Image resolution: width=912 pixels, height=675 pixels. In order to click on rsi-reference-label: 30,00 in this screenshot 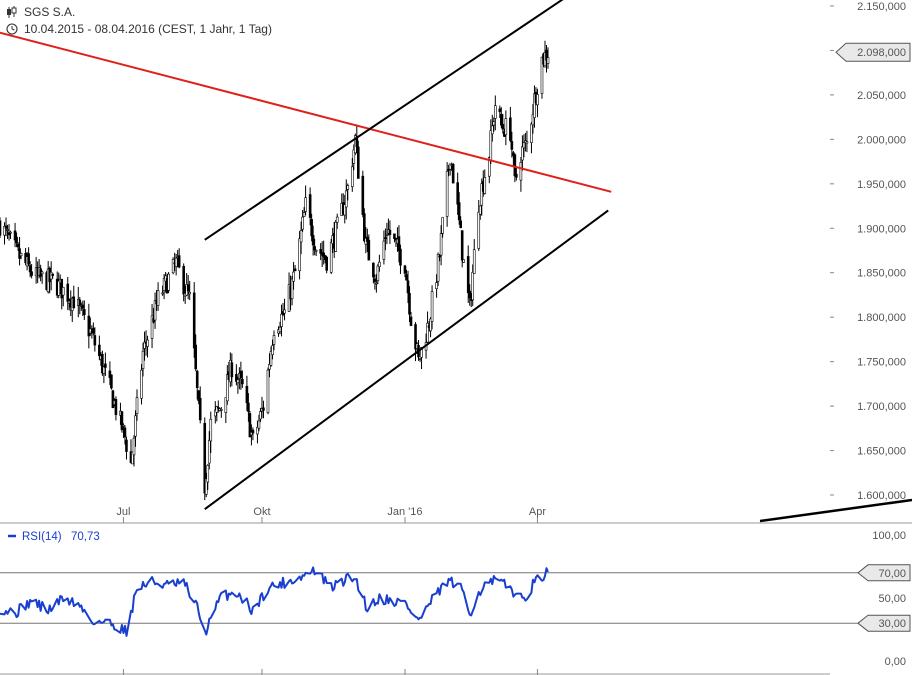, I will do `click(892, 624)`.